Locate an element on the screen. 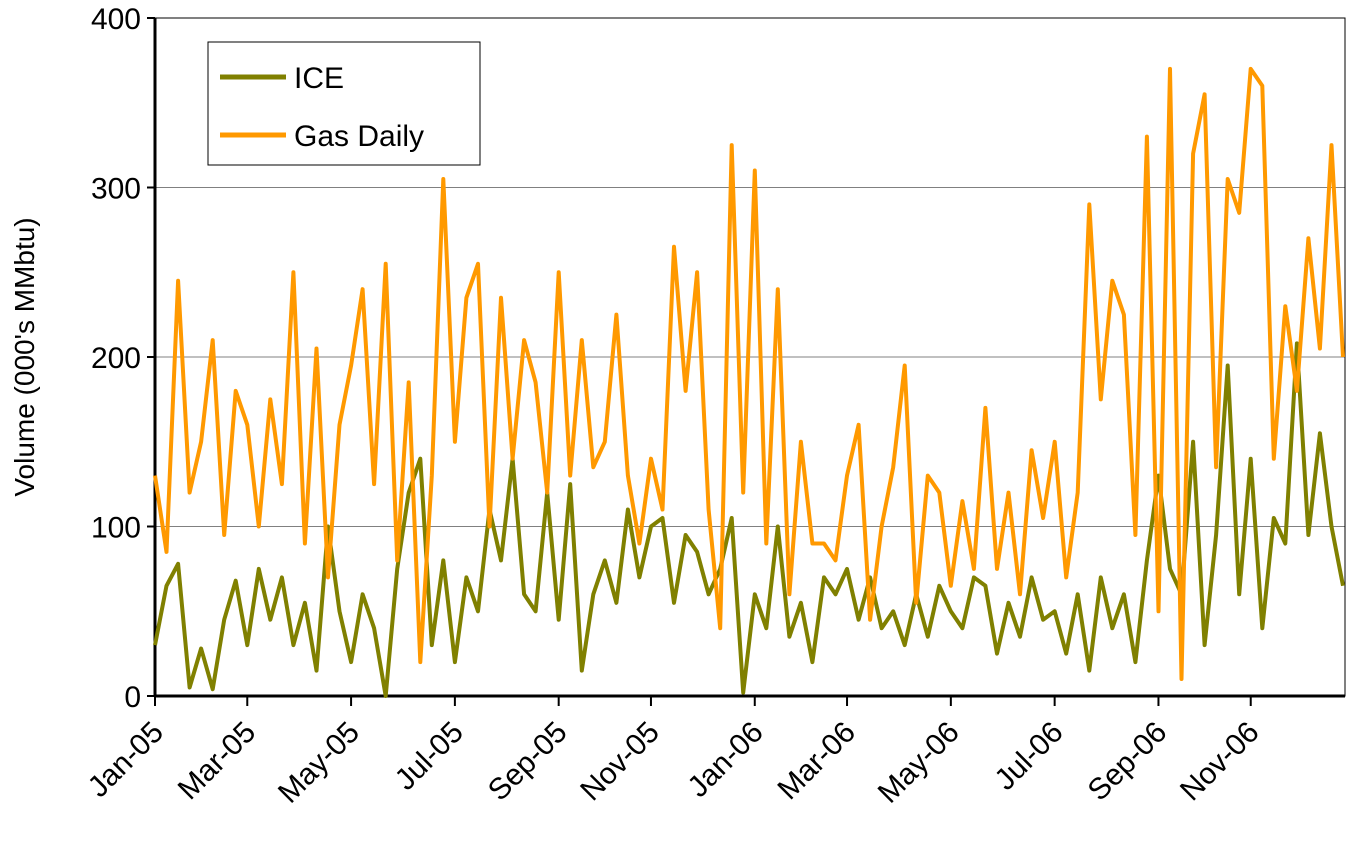 The width and height of the screenshot is (1347, 854). legend-label: ICE is located at coordinates (319, 78).